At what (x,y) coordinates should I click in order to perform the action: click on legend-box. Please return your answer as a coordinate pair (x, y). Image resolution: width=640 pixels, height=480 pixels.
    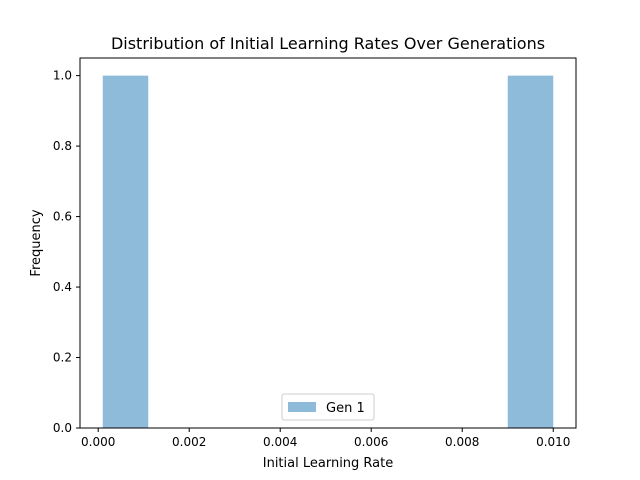
    Looking at the image, I should click on (328, 407).